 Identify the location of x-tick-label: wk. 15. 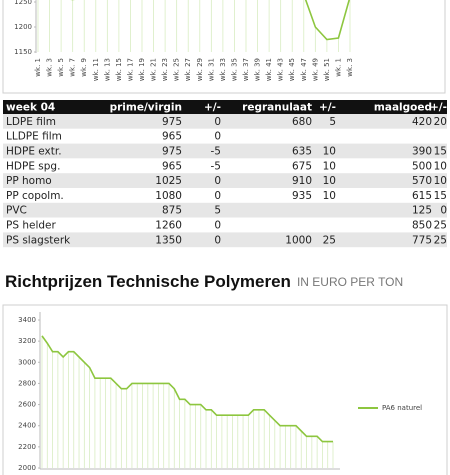
(119, 69).